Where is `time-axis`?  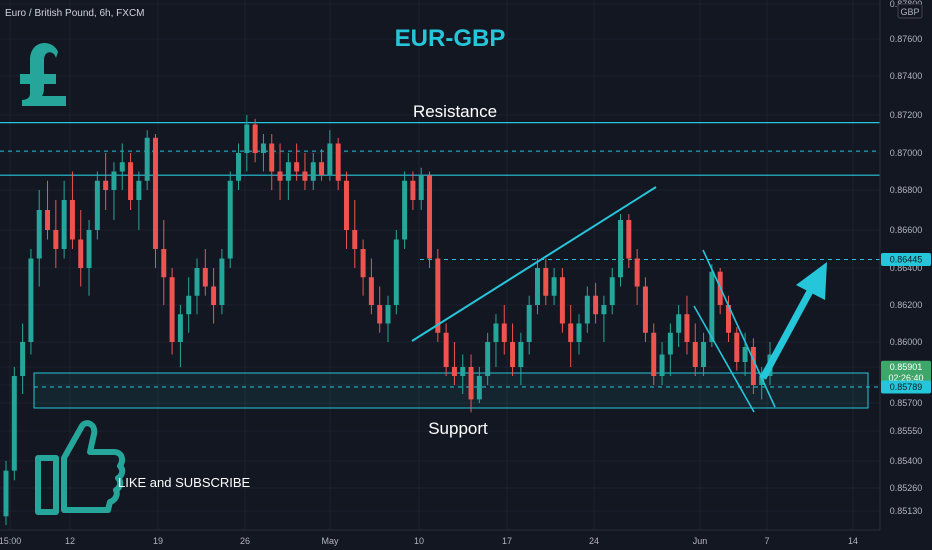
time-axis is located at coordinates (466, 540).